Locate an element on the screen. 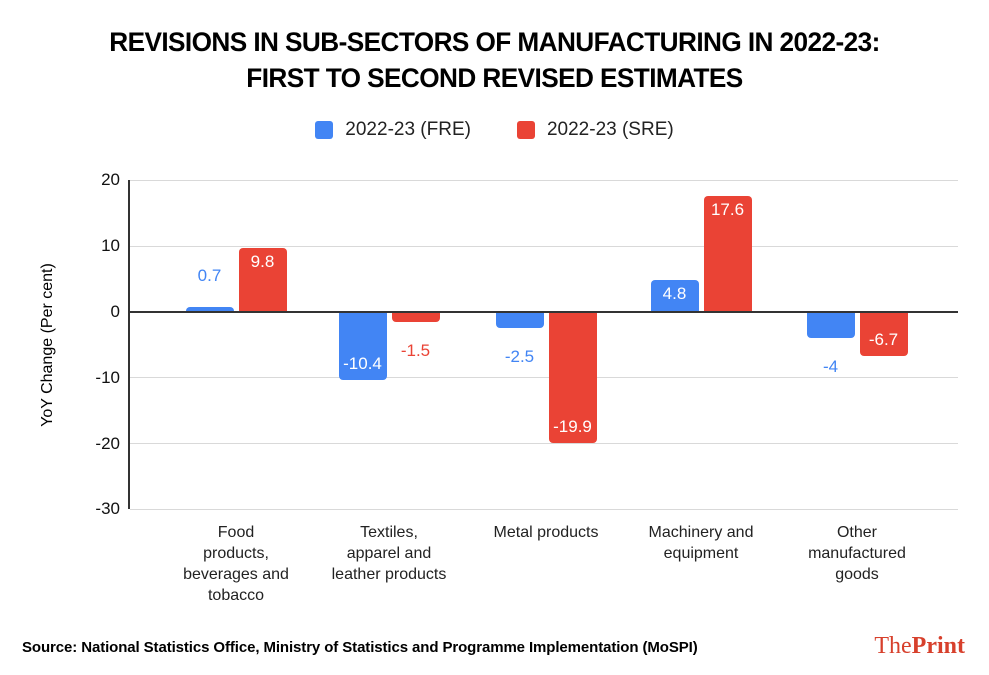 The width and height of the screenshot is (989, 675). bar-fre-cat0 is located at coordinates (209, 309).